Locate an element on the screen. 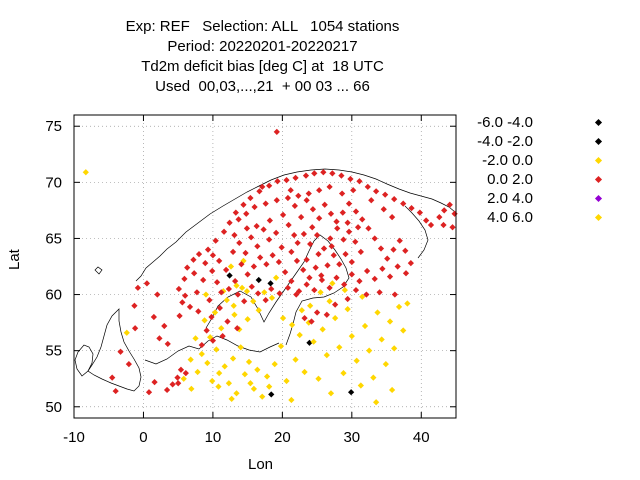 The width and height of the screenshot is (640, 480). legend-entry: -6.0 -4.0 is located at coordinates (537, 123).